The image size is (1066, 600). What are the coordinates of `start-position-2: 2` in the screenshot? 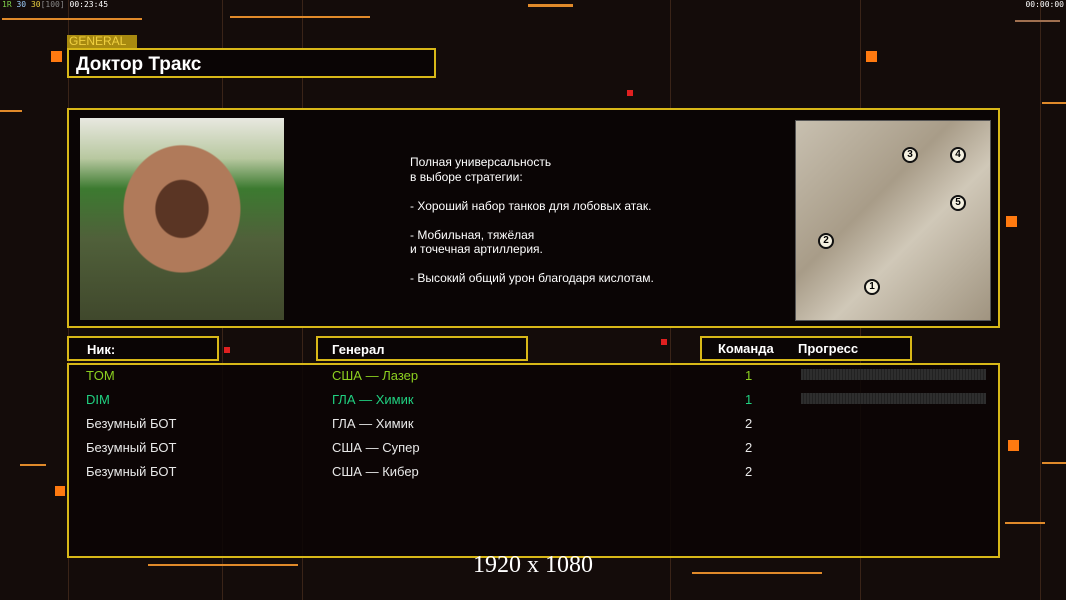 It's located at (826, 241).